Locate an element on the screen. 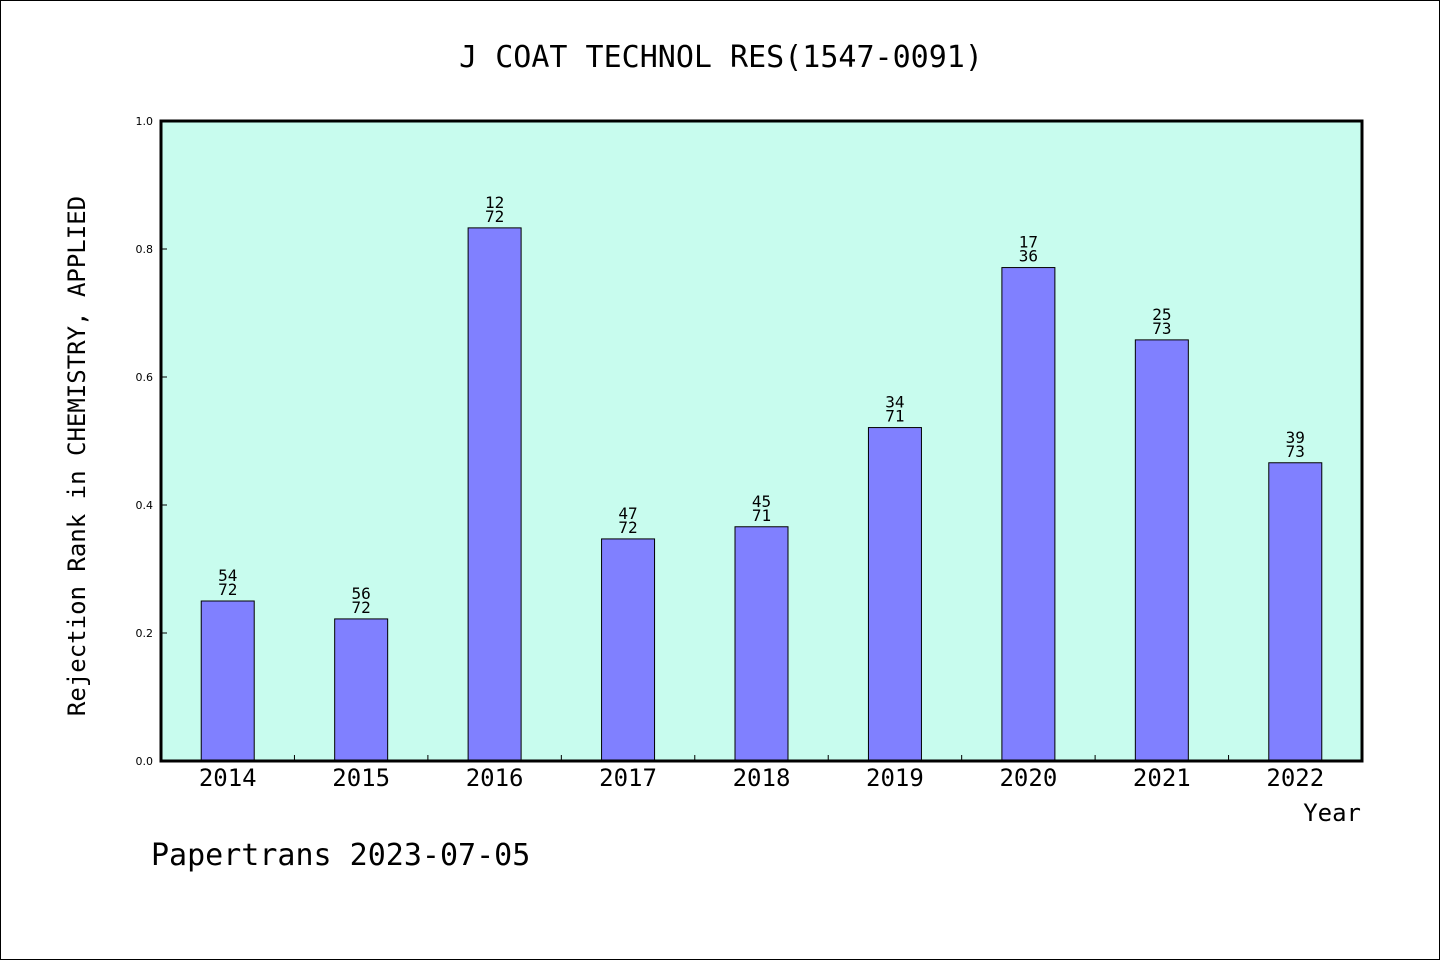  bar-total-label: 36 is located at coordinates (1028, 256).